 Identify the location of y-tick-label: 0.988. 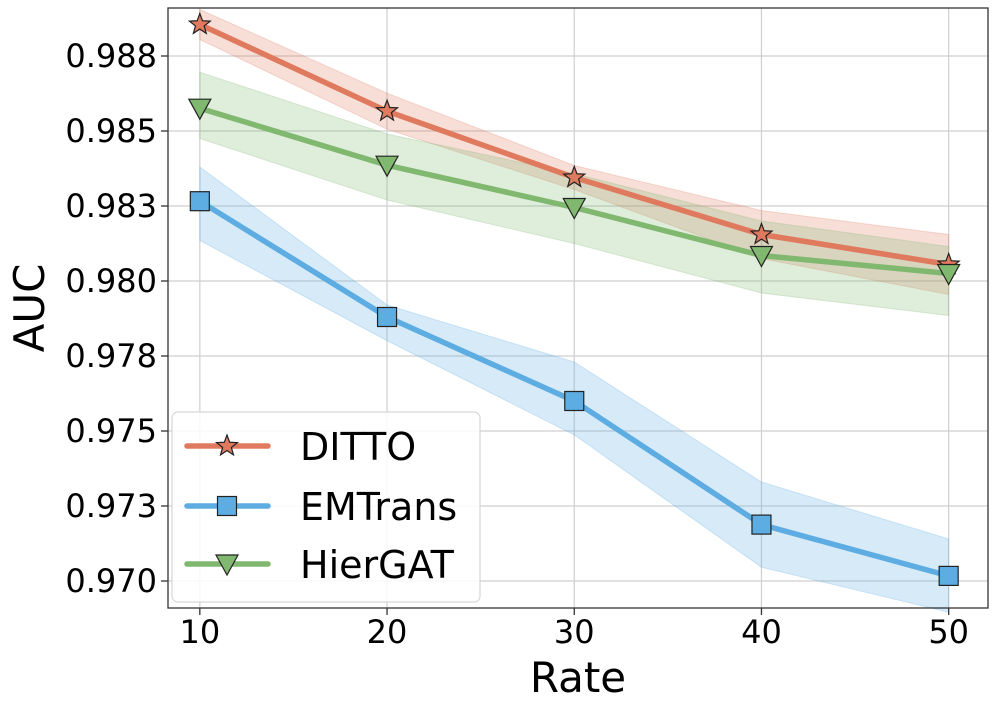
(111, 56).